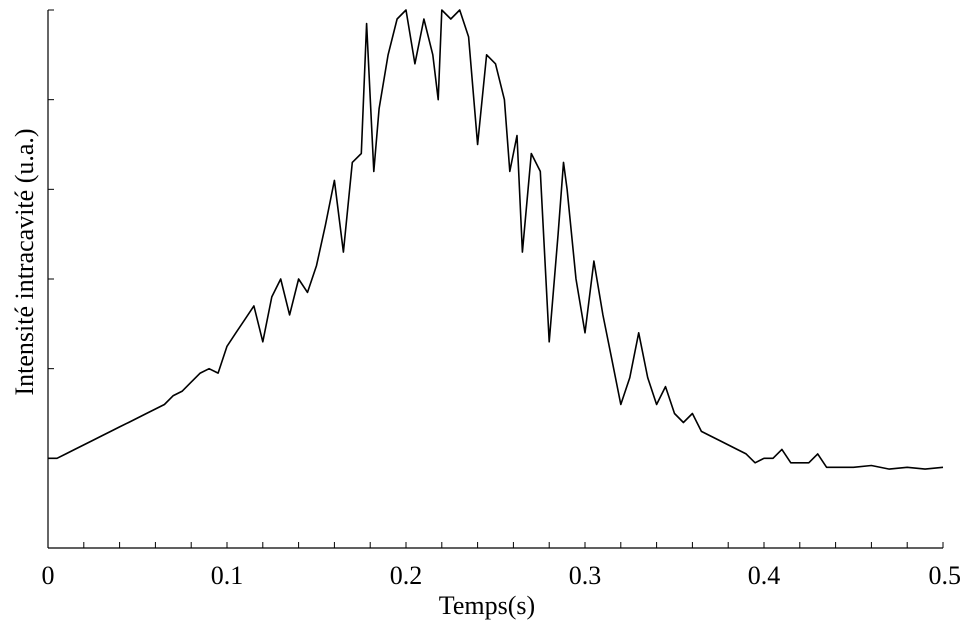 The height and width of the screenshot is (625, 969). Describe the element at coordinates (48, 575) in the screenshot. I see `x-tick-label: 0` at that location.